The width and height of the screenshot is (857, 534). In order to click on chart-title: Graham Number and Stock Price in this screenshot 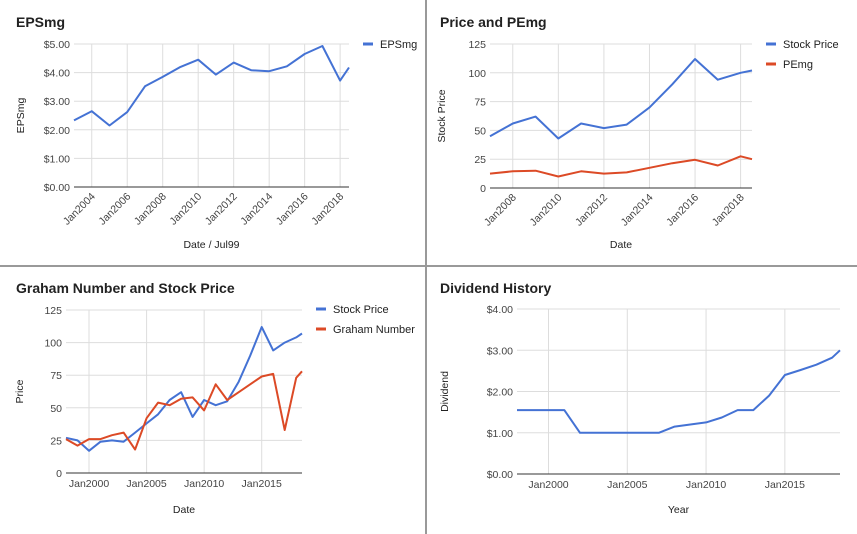, I will do `click(125, 288)`.